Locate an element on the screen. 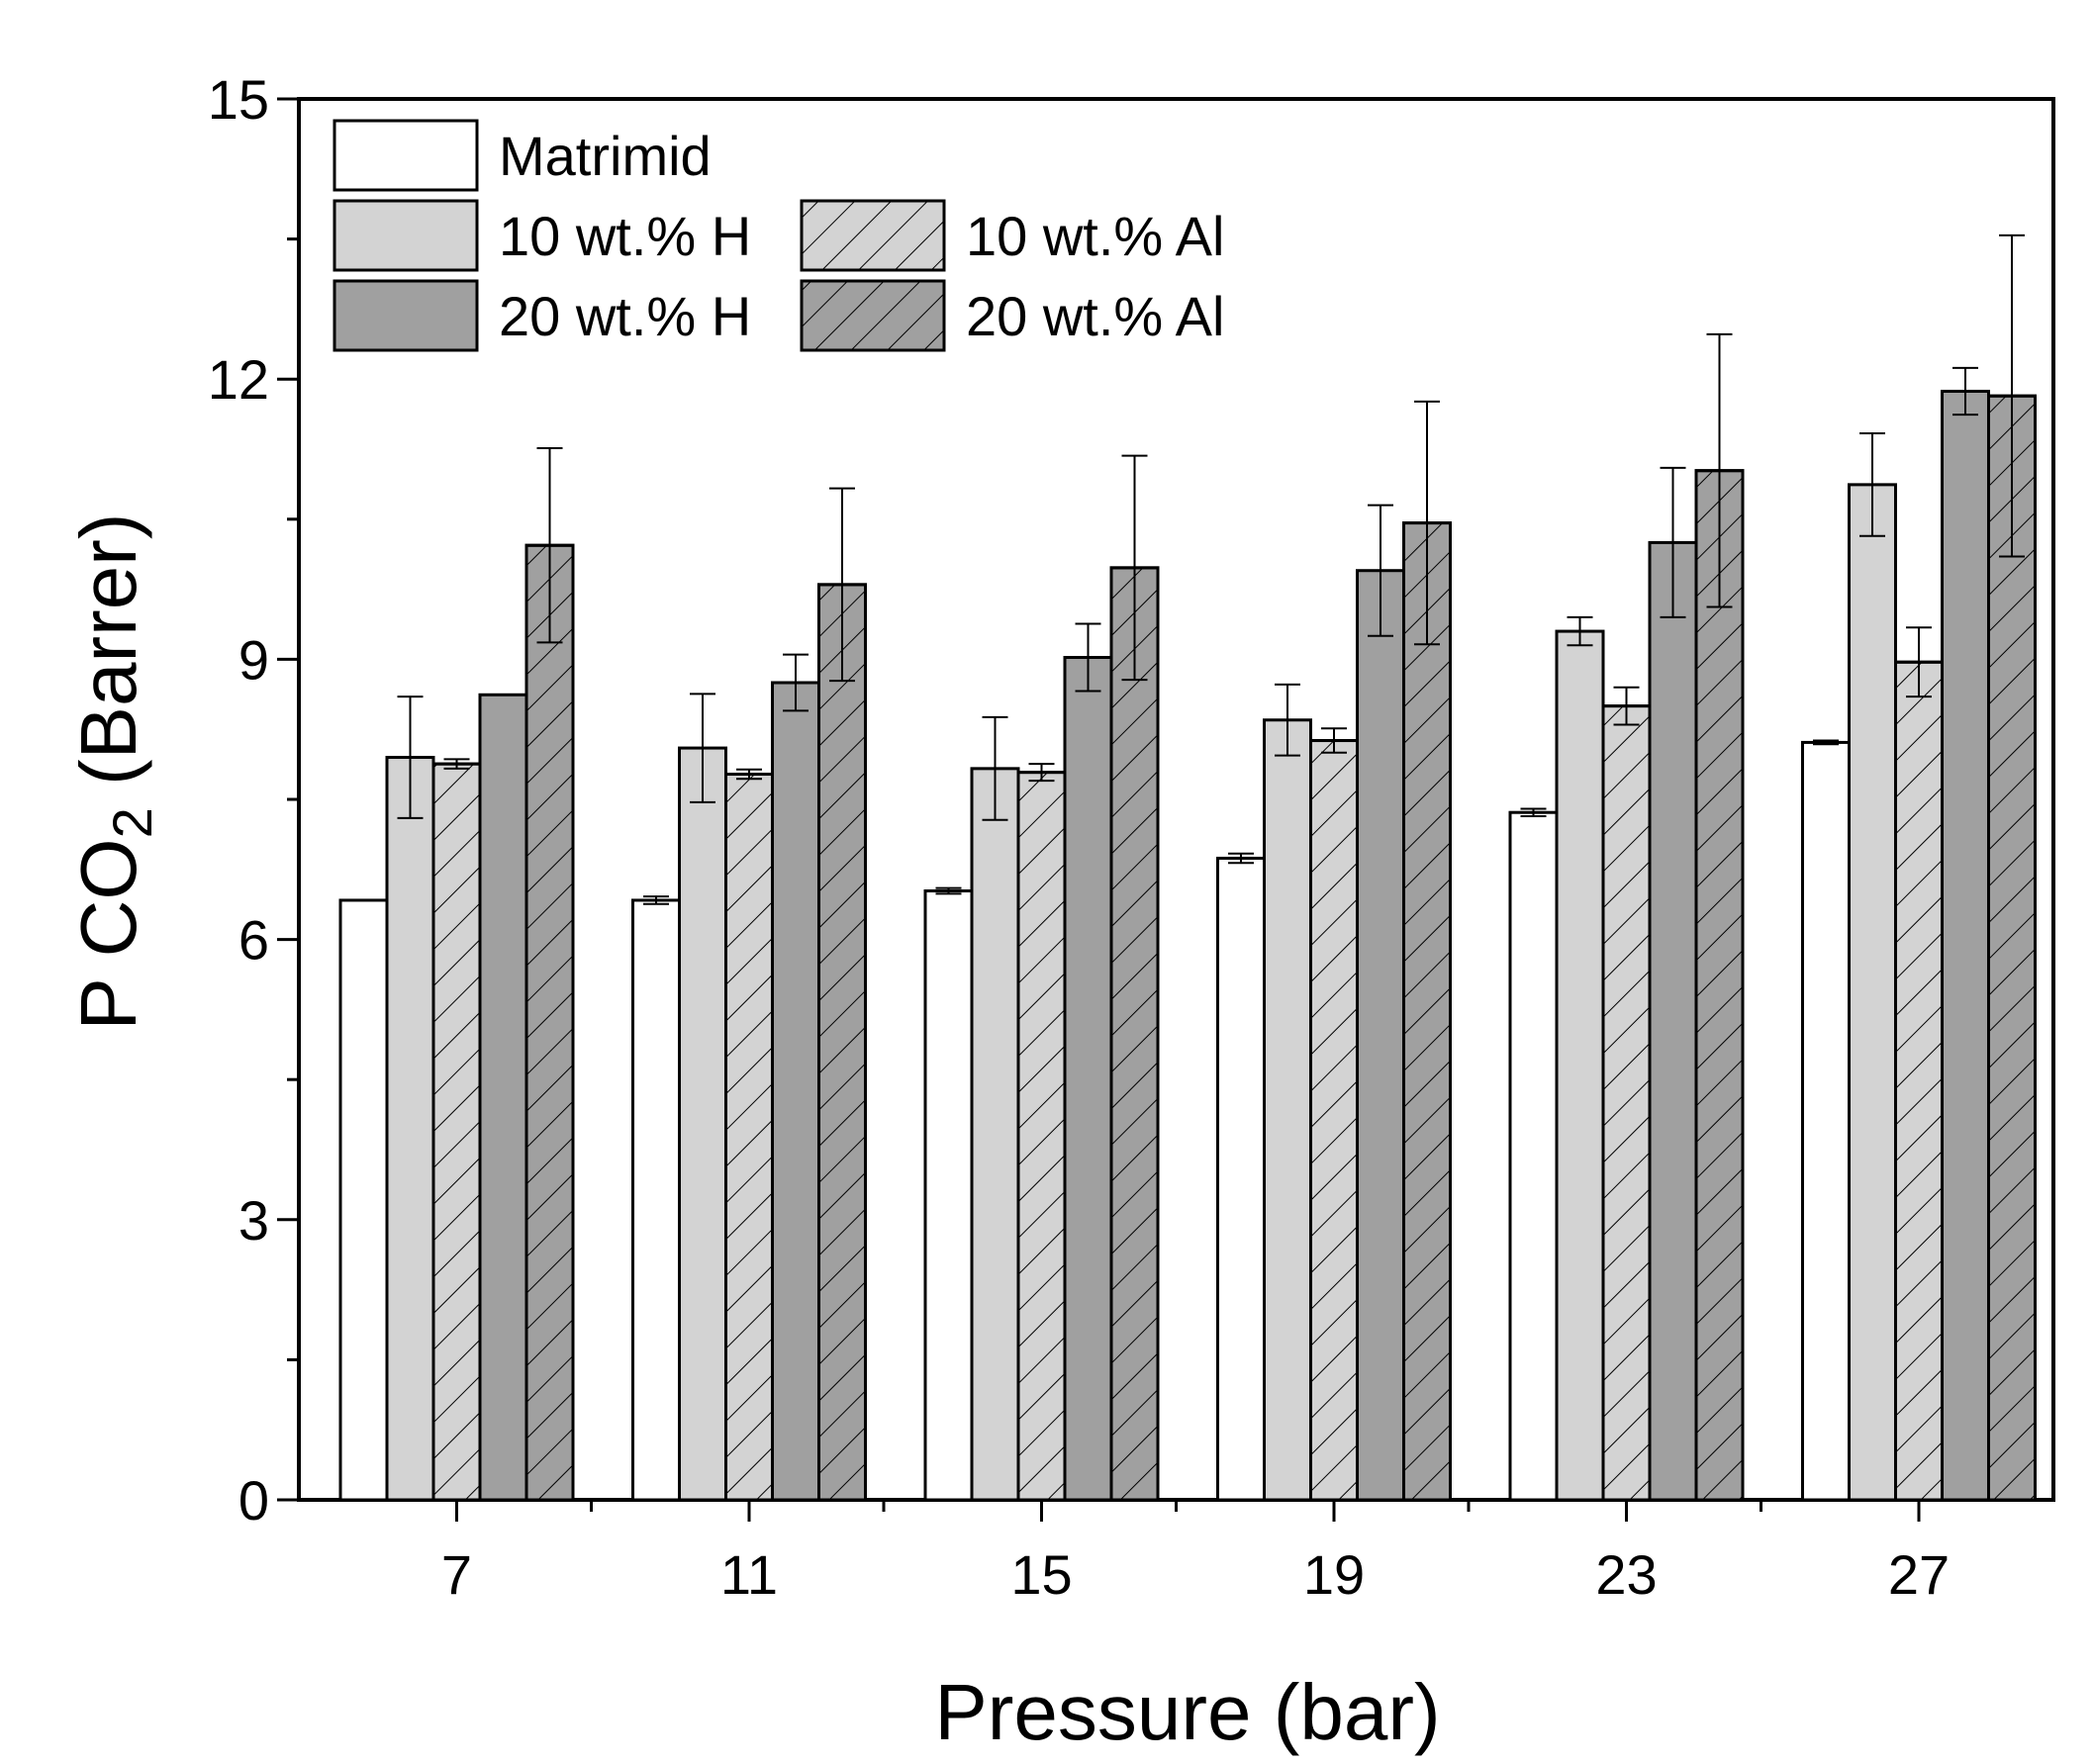 This screenshot has width=2094, height=1764. y-tick-label: 3 is located at coordinates (253, 1220).